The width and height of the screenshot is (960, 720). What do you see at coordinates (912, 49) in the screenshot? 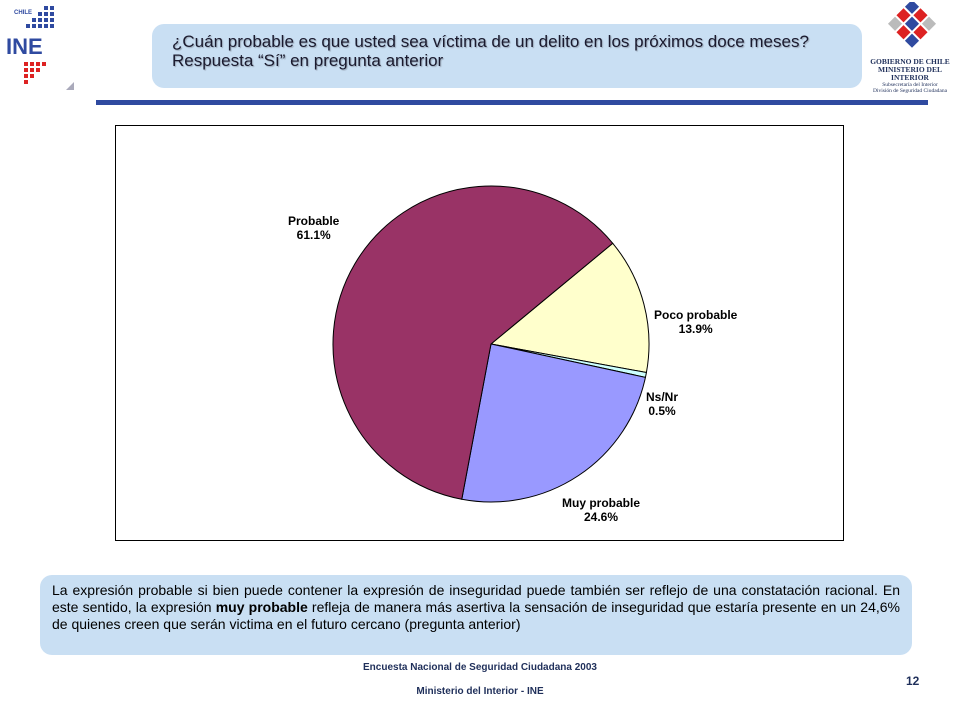
I see `gobierno-de-chile-logo` at bounding box center [912, 49].